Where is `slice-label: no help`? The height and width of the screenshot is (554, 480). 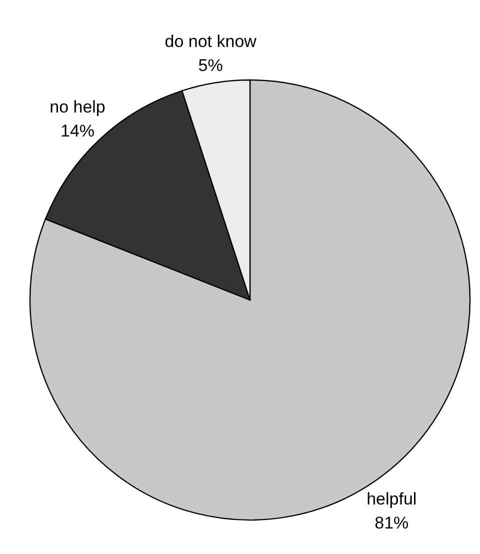 slice-label: no help is located at coordinates (78, 106).